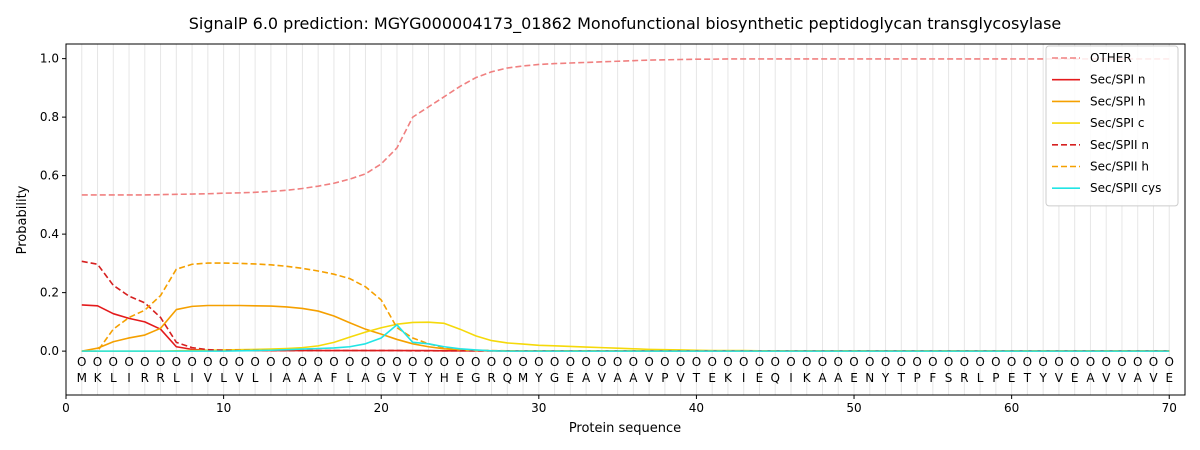 The width and height of the screenshot is (1200, 450). What do you see at coordinates (1111, 58) in the screenshot?
I see `legend-label: OTHER` at bounding box center [1111, 58].